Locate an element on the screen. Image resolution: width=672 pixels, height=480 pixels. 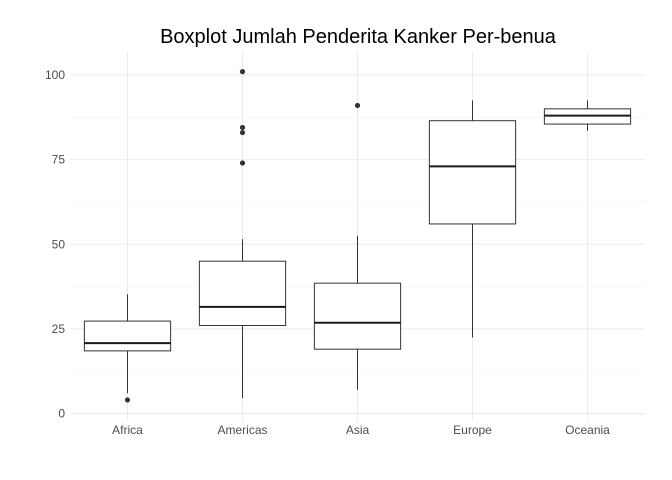
x-tick-labels: Africa Americas Asia Europe Oceania is located at coordinates (361, 430).